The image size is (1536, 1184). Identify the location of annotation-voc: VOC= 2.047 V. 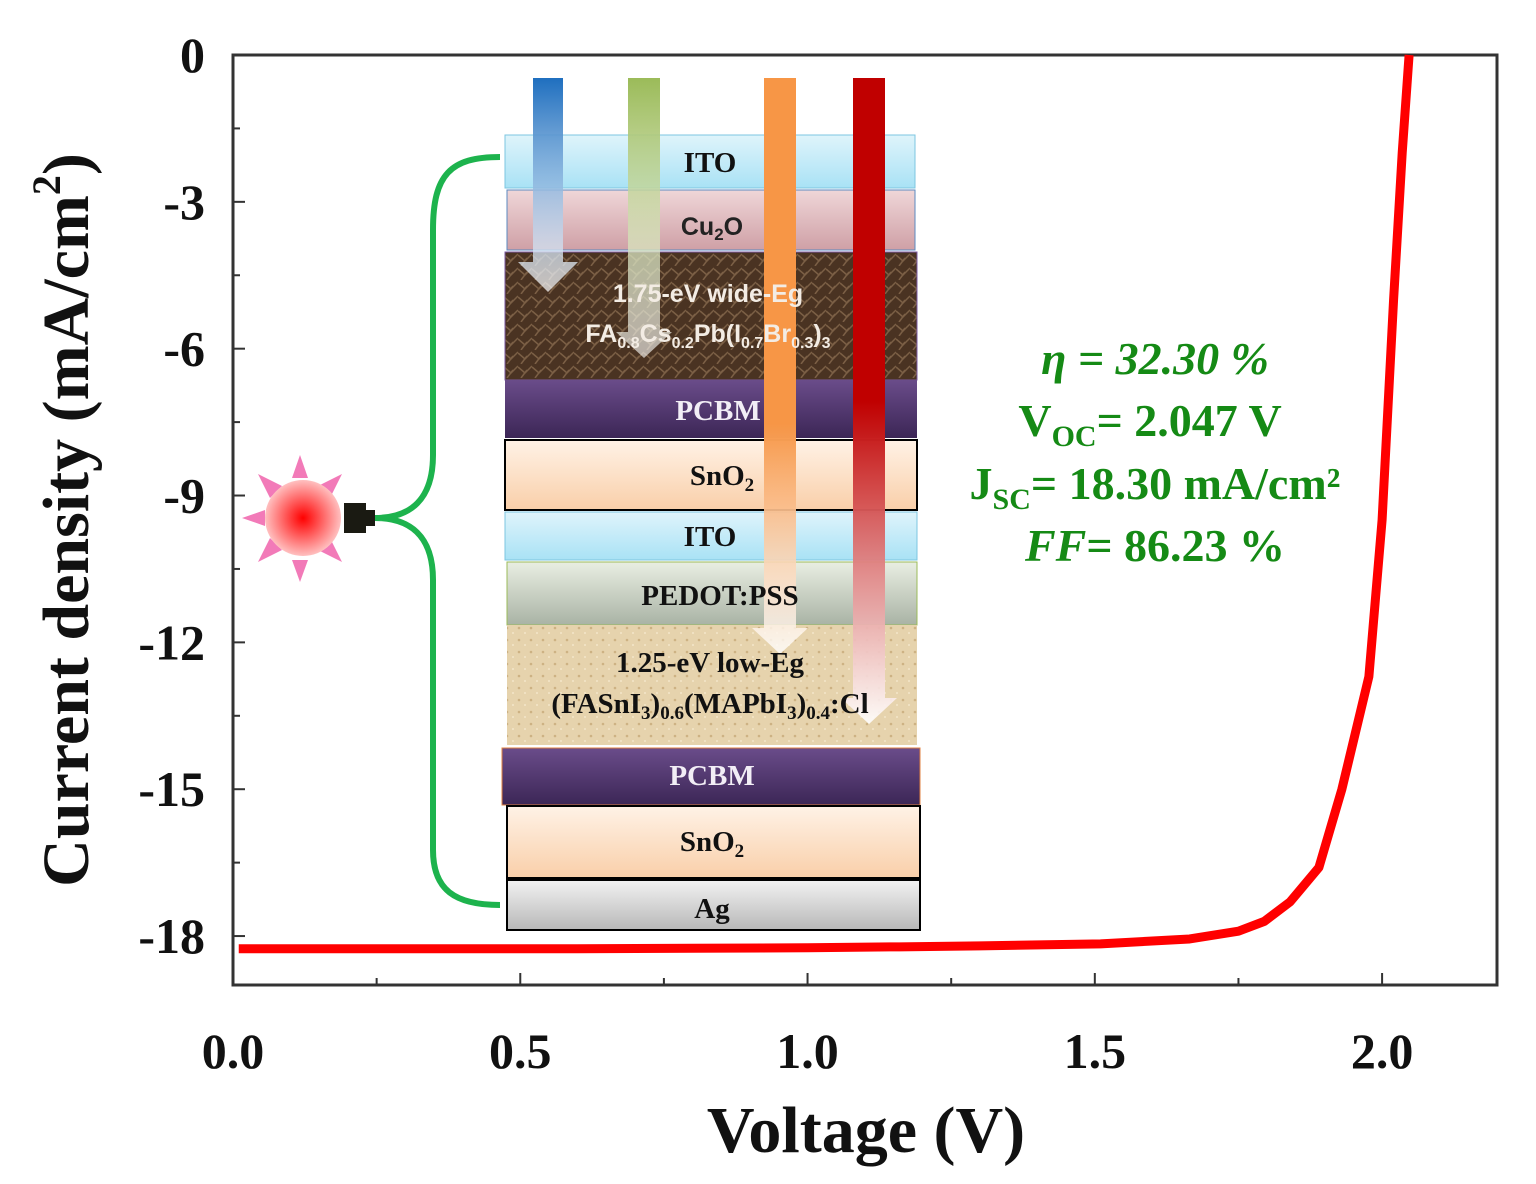
(1149, 424).